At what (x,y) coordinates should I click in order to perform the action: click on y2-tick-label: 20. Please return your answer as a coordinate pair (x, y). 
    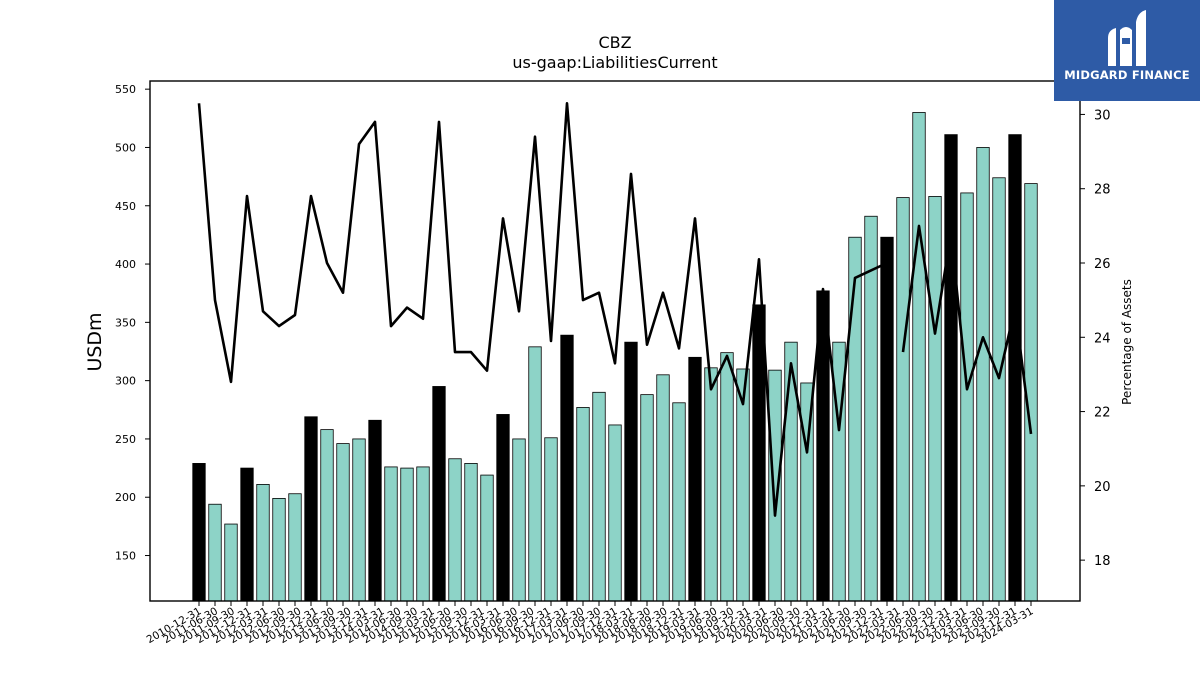
    Looking at the image, I should click on (1102, 487).